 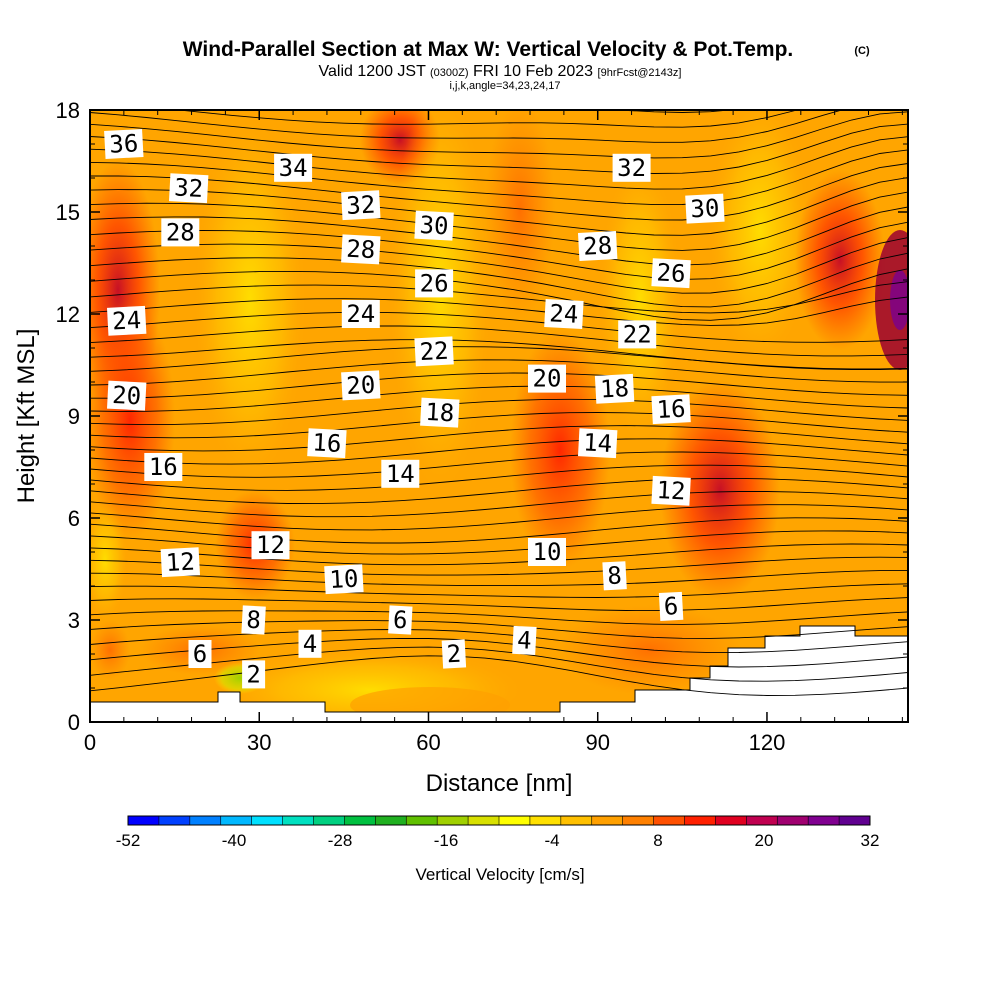 What do you see at coordinates (361, 249) in the screenshot?
I see `contour-label: 28` at bounding box center [361, 249].